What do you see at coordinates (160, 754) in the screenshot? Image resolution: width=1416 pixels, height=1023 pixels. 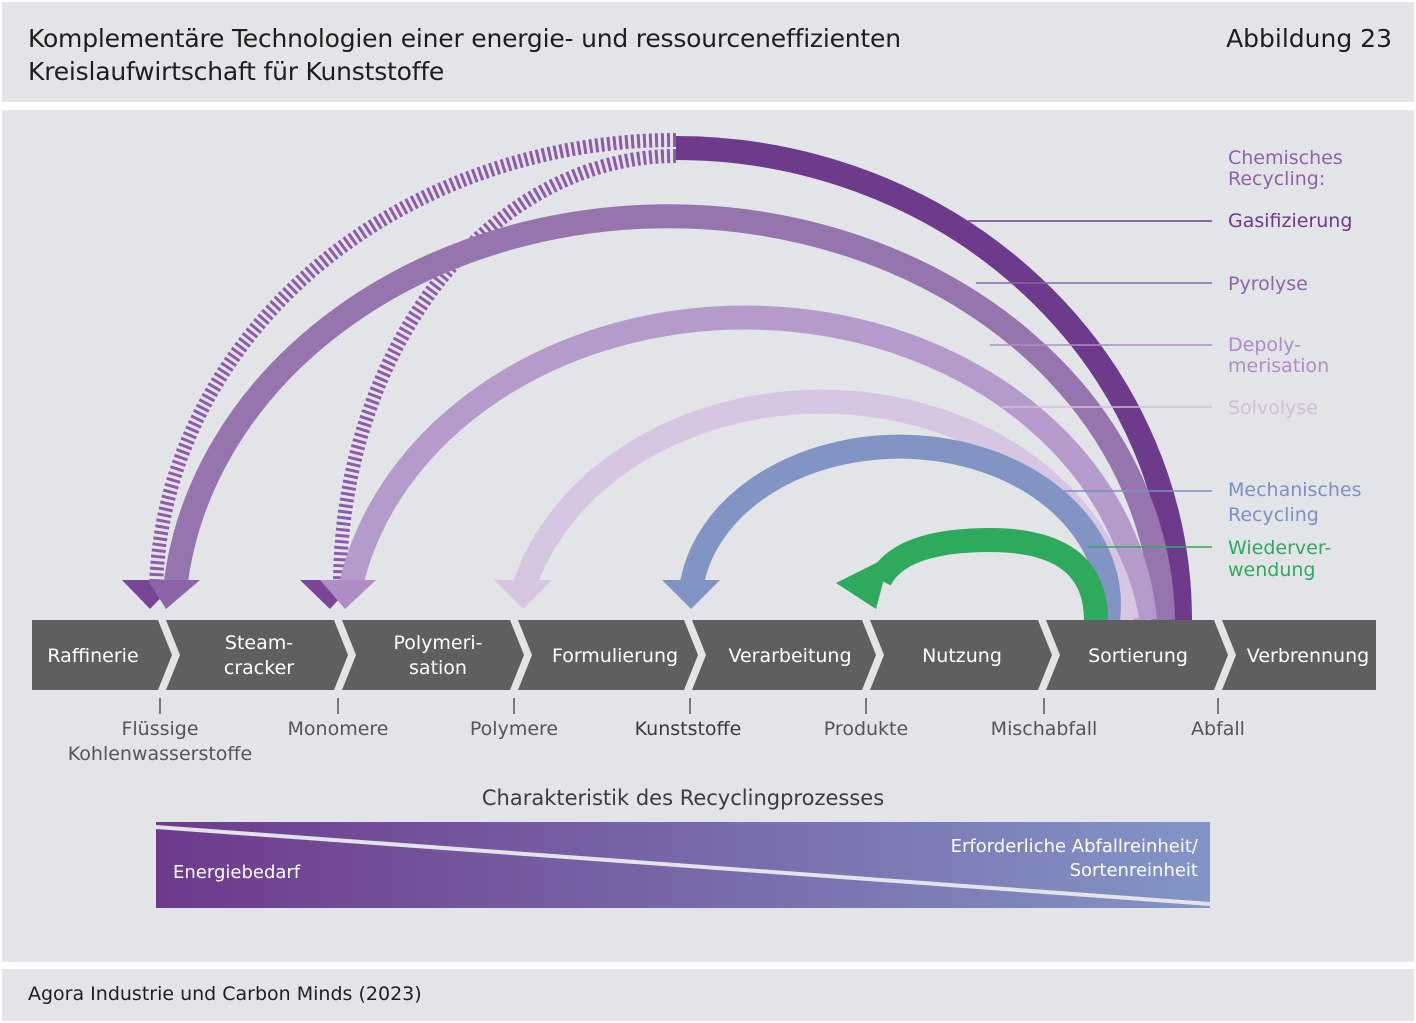 I see `material-fluessige-kohlenwasserstoffe-line2: Kohlenwasserstoffe` at bounding box center [160, 754].